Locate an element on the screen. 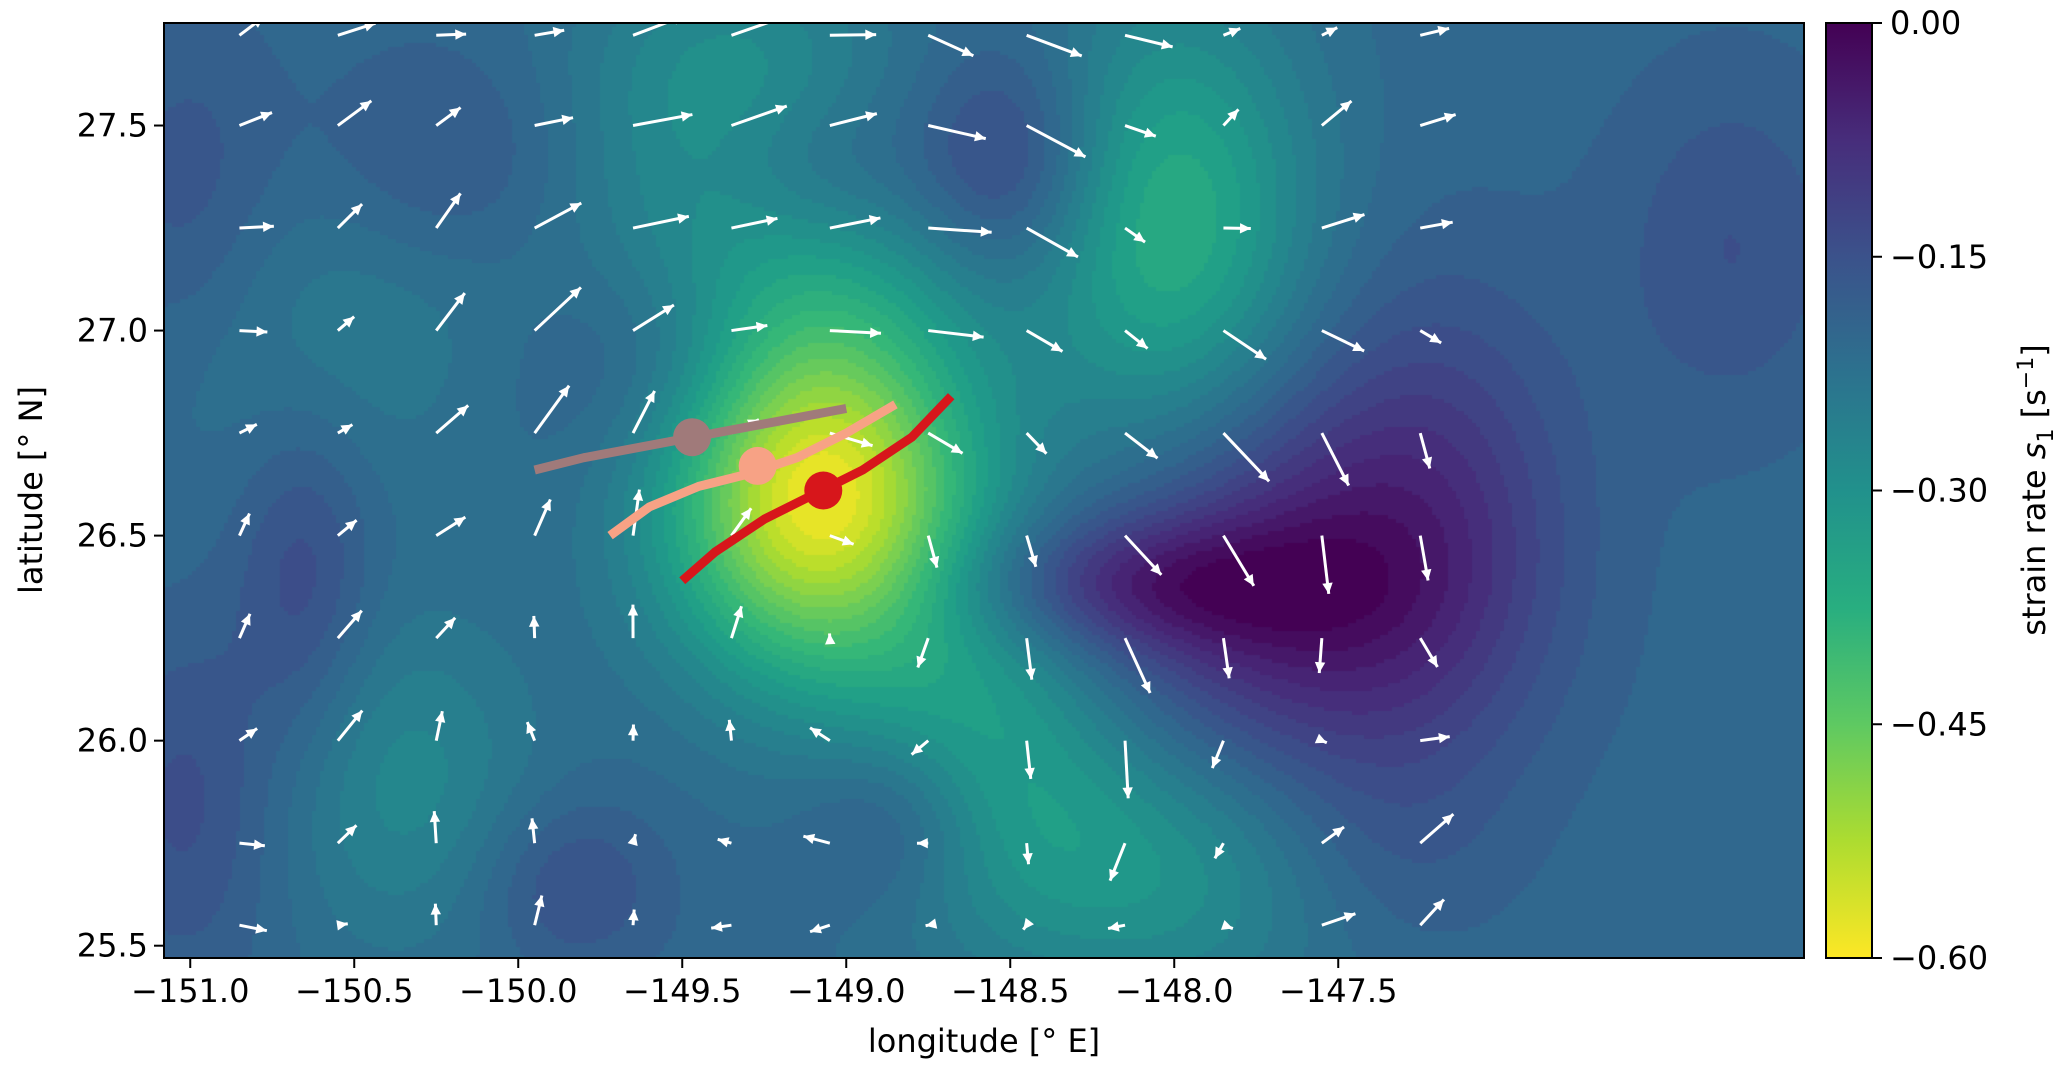 This screenshot has width=2067, height=1073. colorbar-tick-label: 0.00 is located at coordinates (1925, 23).